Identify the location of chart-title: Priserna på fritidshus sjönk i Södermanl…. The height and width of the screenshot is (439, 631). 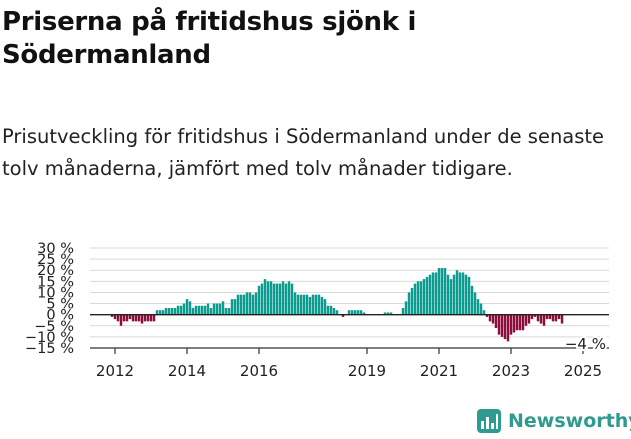
(209, 38).